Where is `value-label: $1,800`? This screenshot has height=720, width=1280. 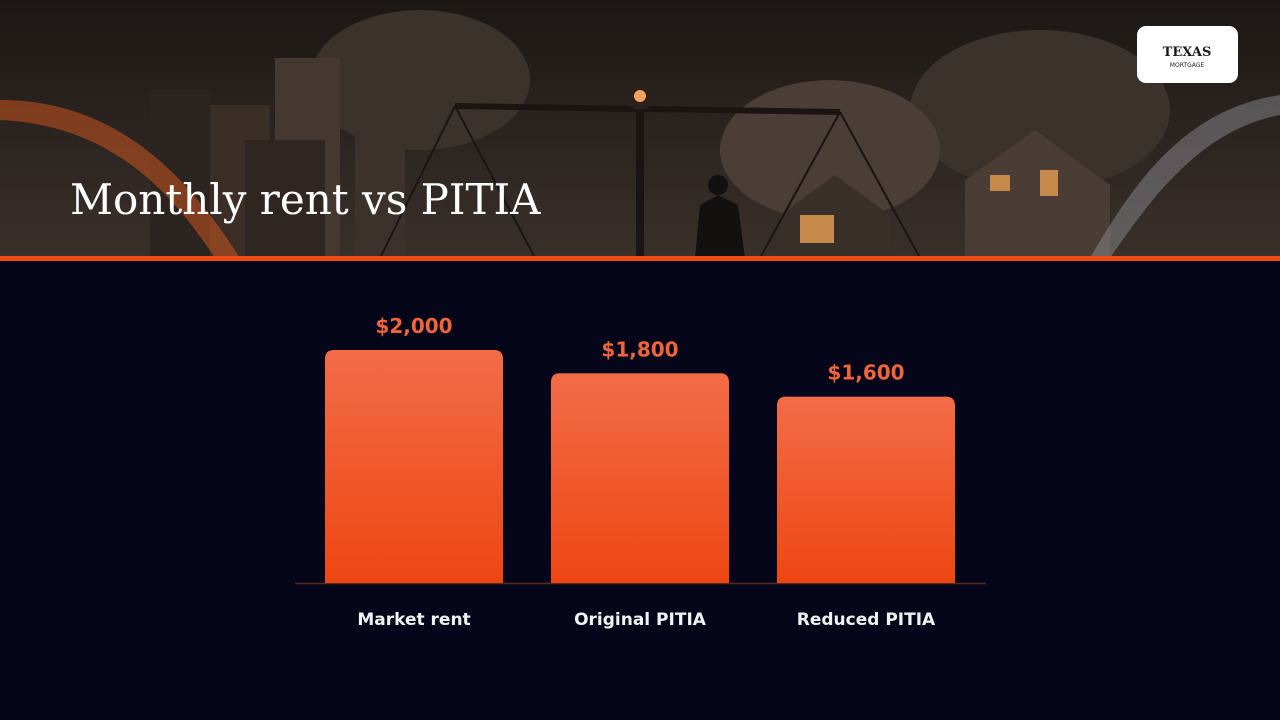
value-label: $1,800 is located at coordinates (639, 349).